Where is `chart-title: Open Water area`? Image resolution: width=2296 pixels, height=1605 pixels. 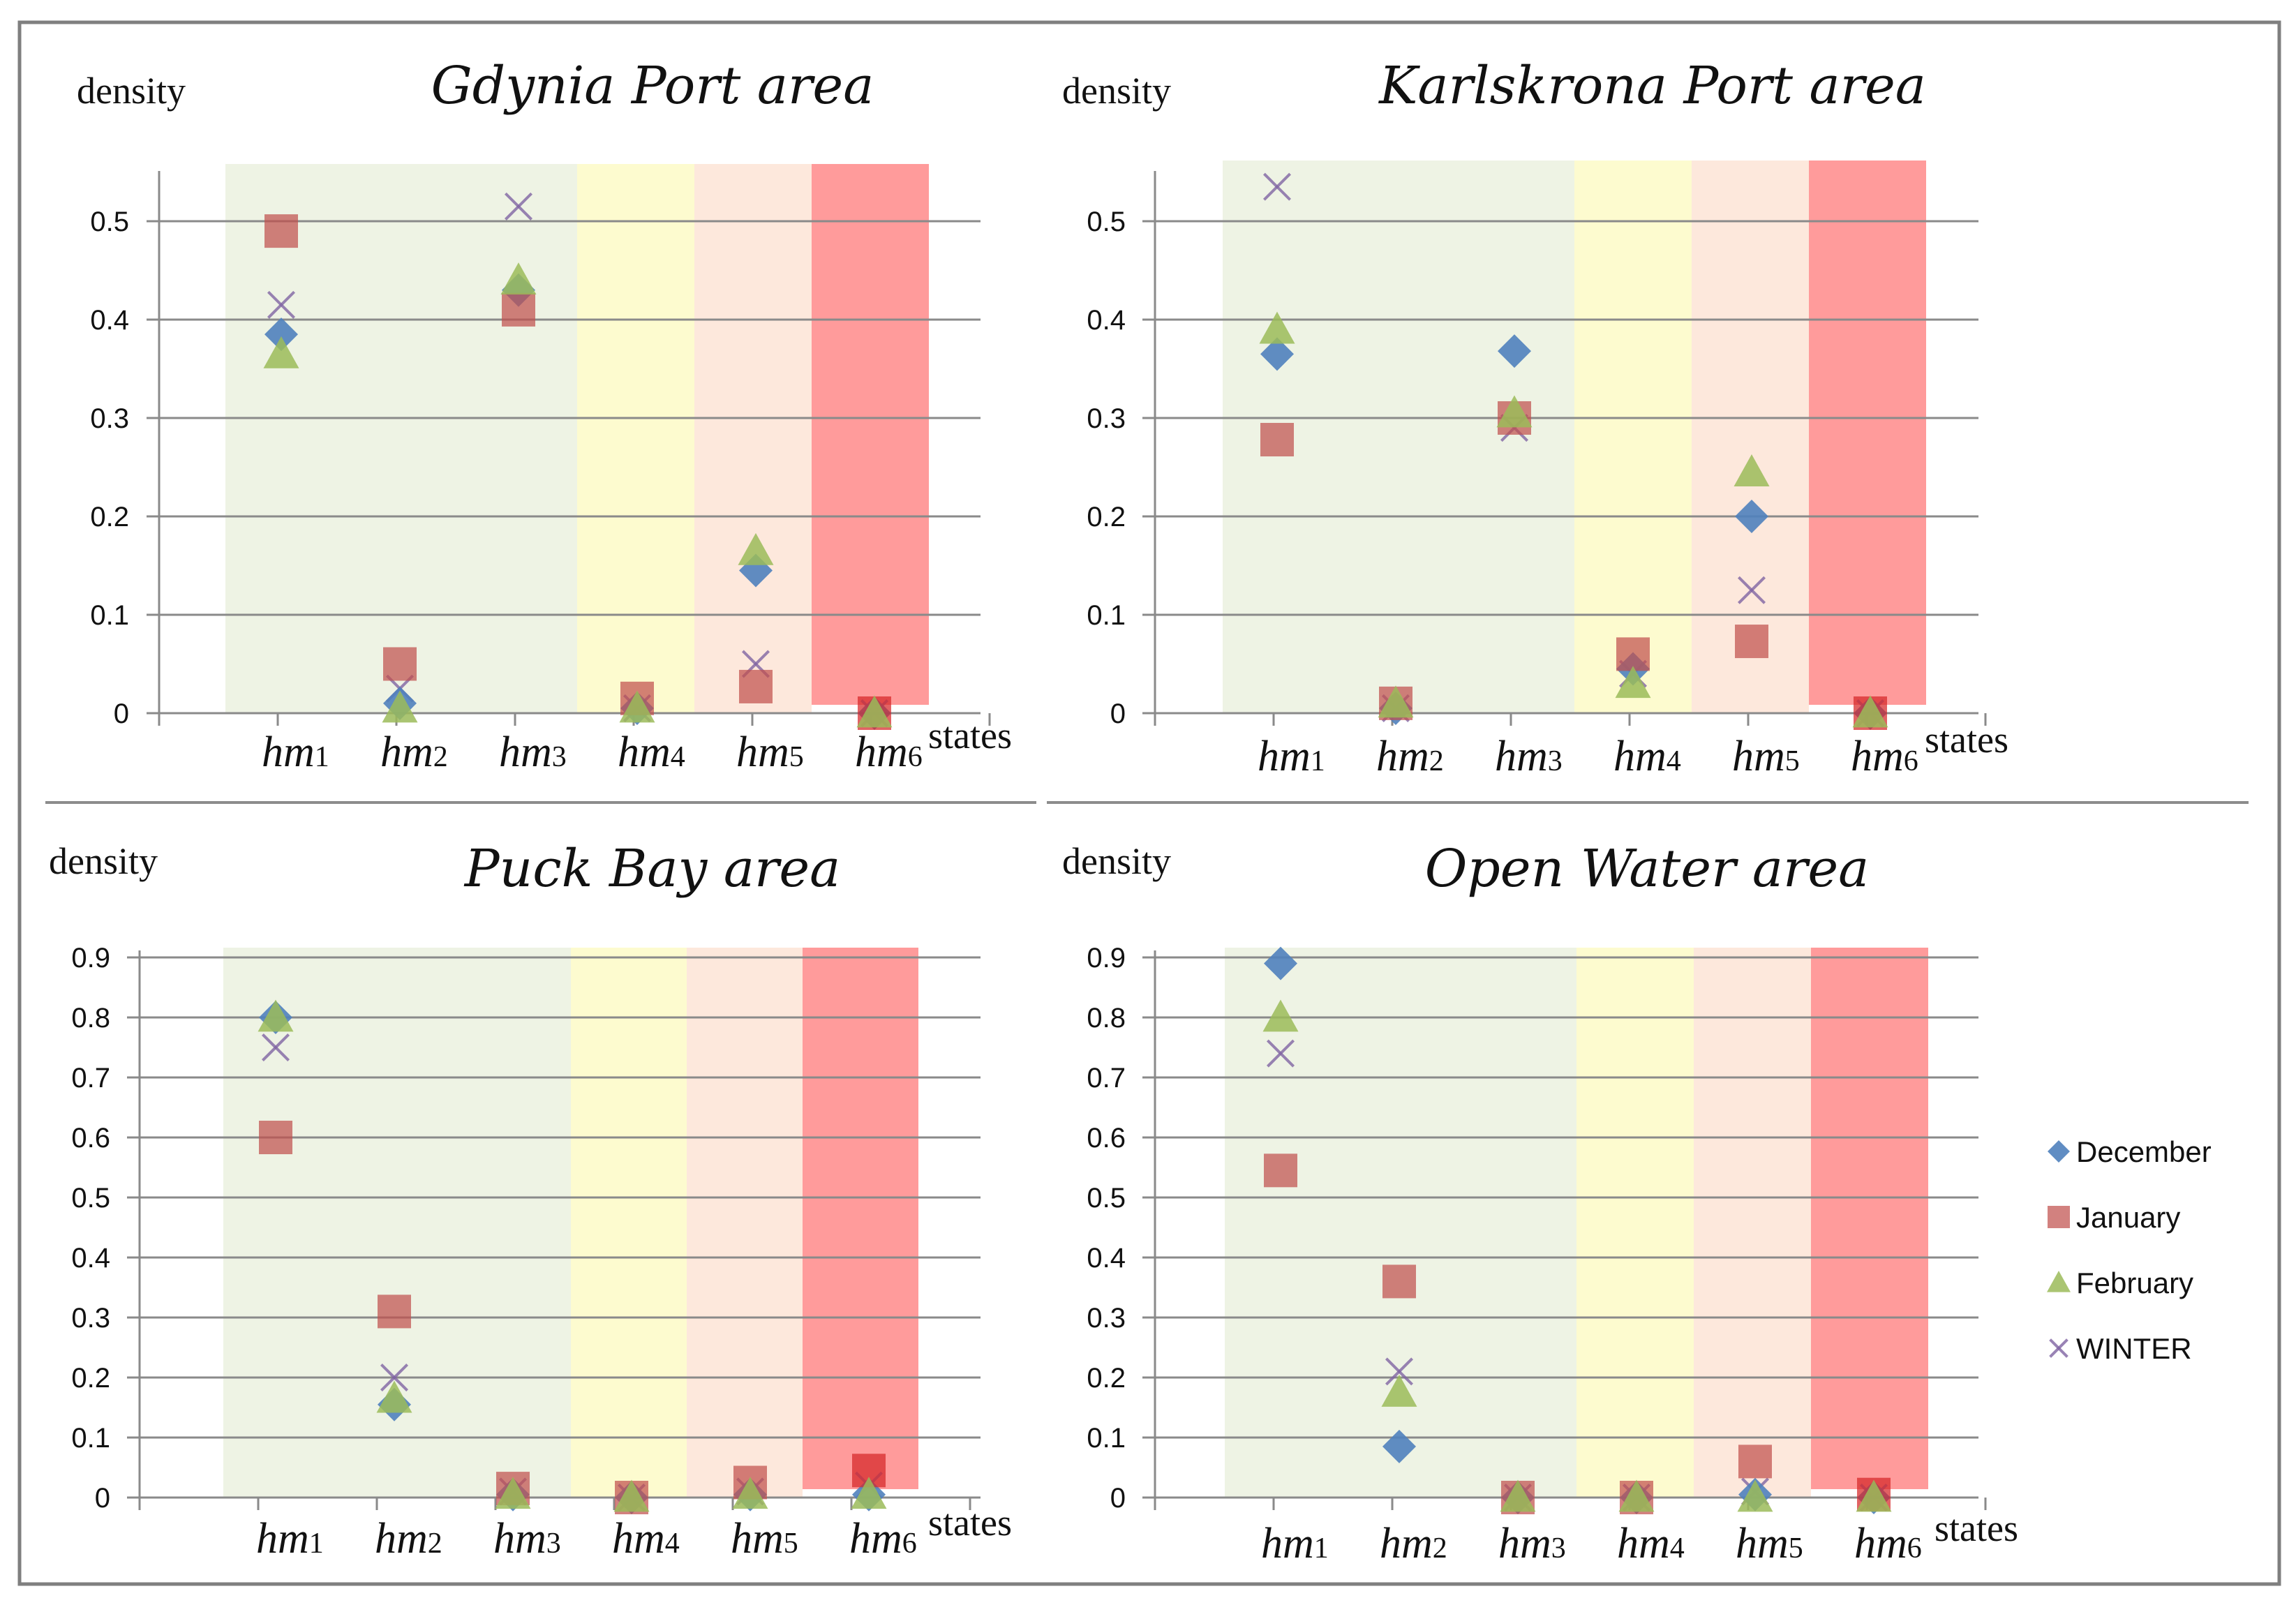
chart-title: Open Water area is located at coordinates (1647, 869).